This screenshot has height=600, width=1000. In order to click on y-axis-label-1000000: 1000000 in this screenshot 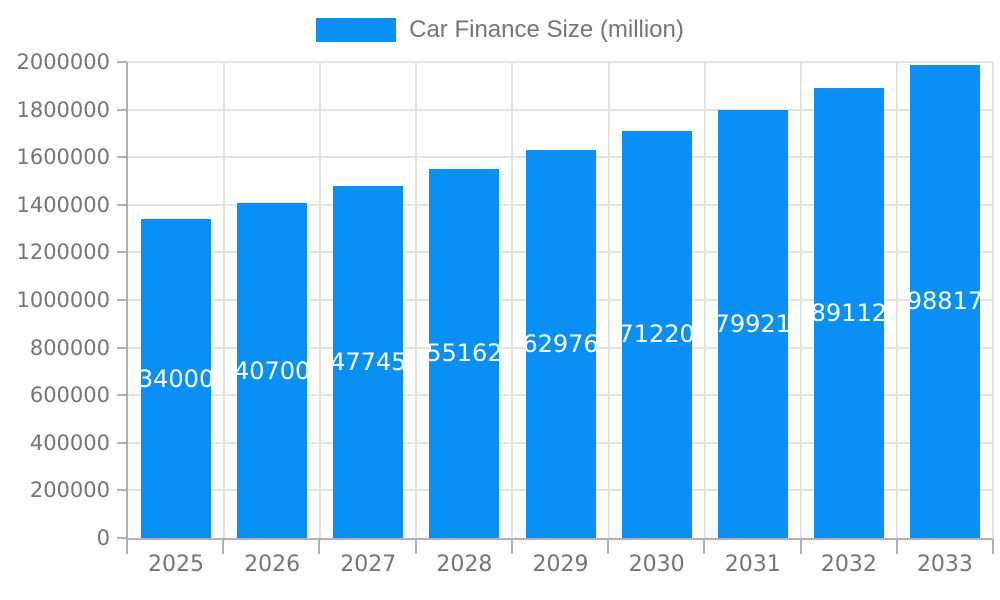, I will do `click(63, 300)`.